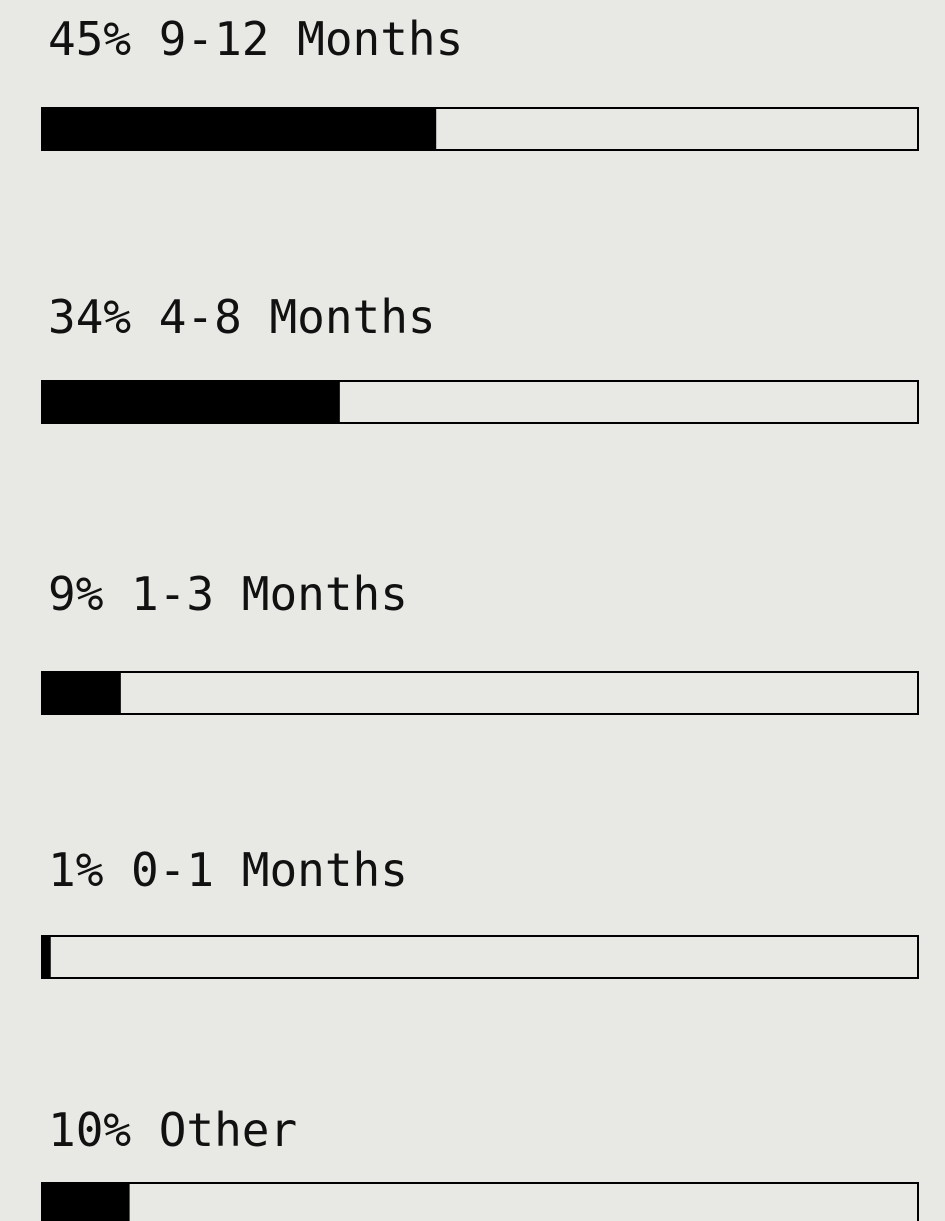  Describe the element at coordinates (480, 81) in the screenshot. I see `progress-row: 45% 9-12 Months` at that location.